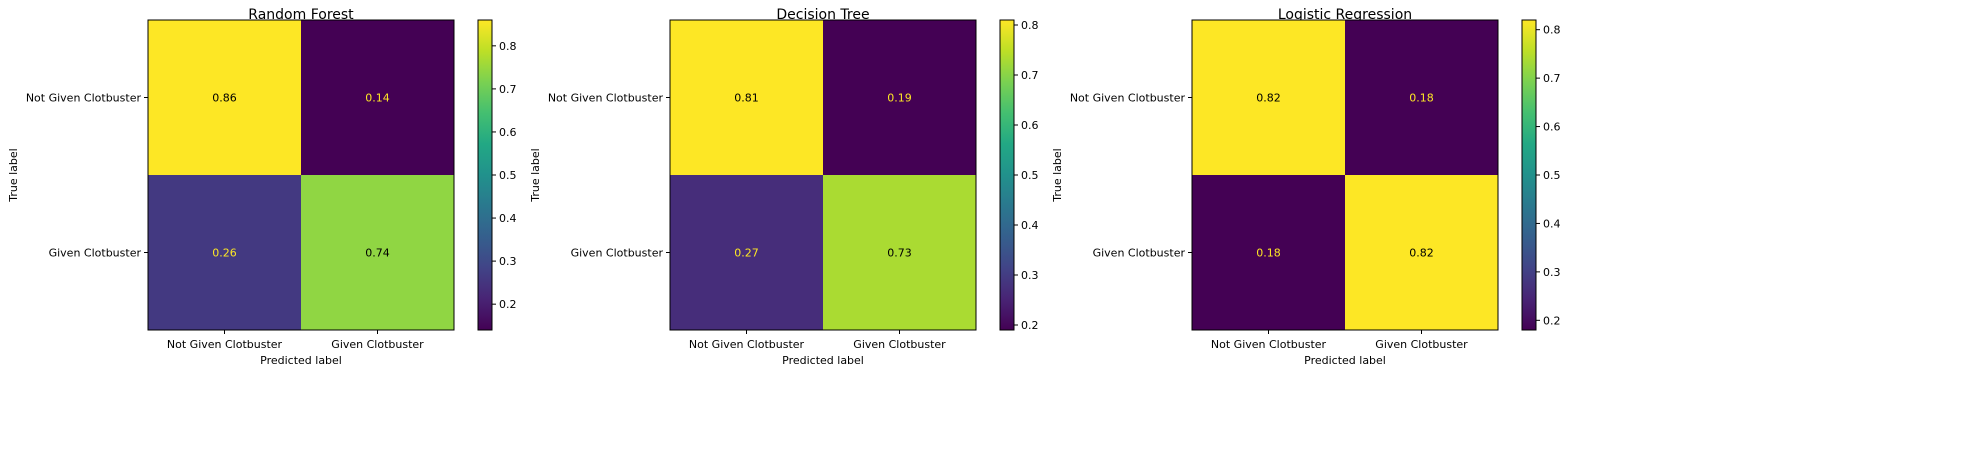  What do you see at coordinates (1345, 15) in the screenshot?
I see `chart-title: Logistic Regression` at bounding box center [1345, 15].